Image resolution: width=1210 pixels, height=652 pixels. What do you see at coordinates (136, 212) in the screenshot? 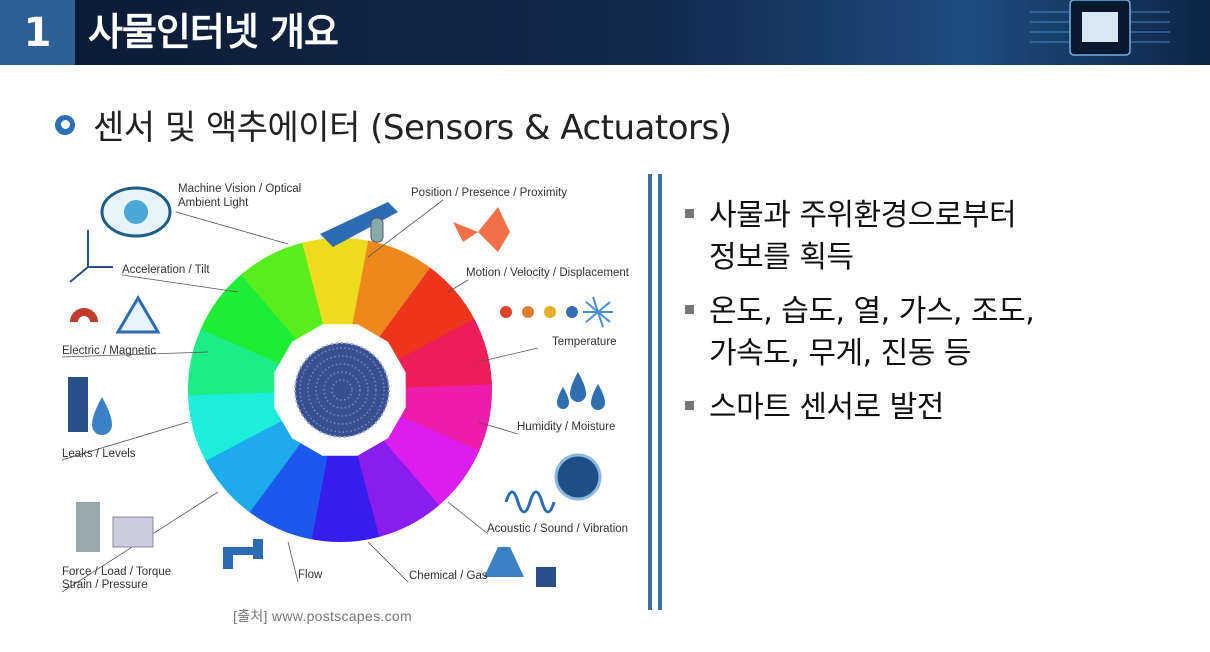
I see `eye-iris-icon` at bounding box center [136, 212].